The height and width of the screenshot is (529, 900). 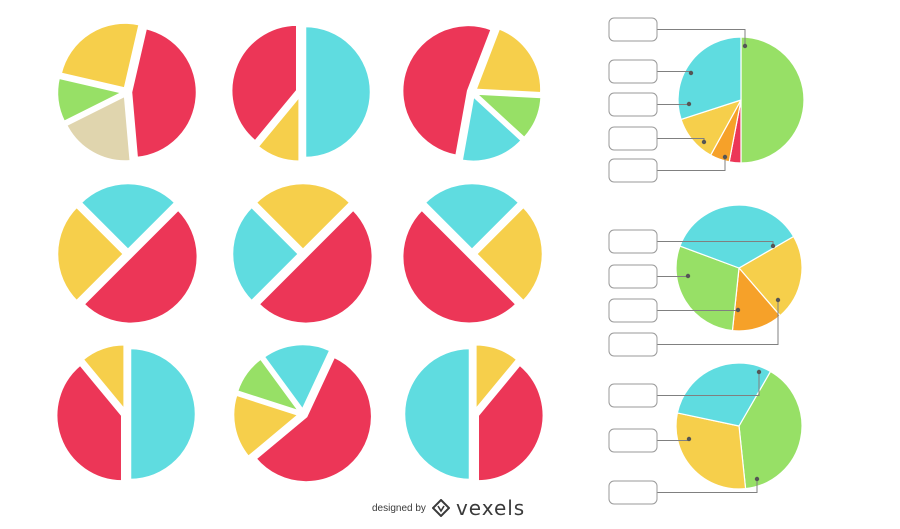 I want to click on pie-r1c2, so click(x=301, y=93).